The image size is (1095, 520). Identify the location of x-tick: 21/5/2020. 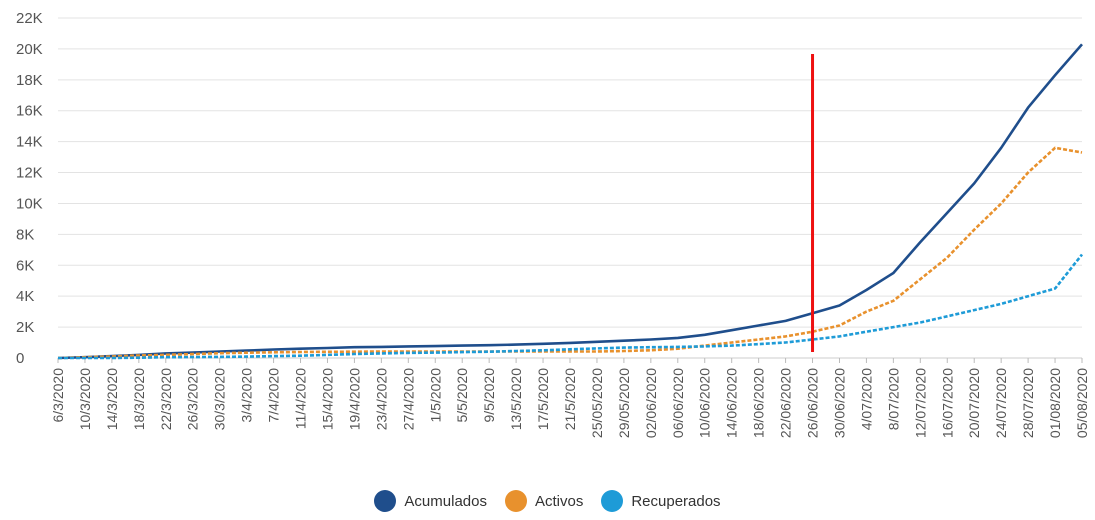
(570, 394).